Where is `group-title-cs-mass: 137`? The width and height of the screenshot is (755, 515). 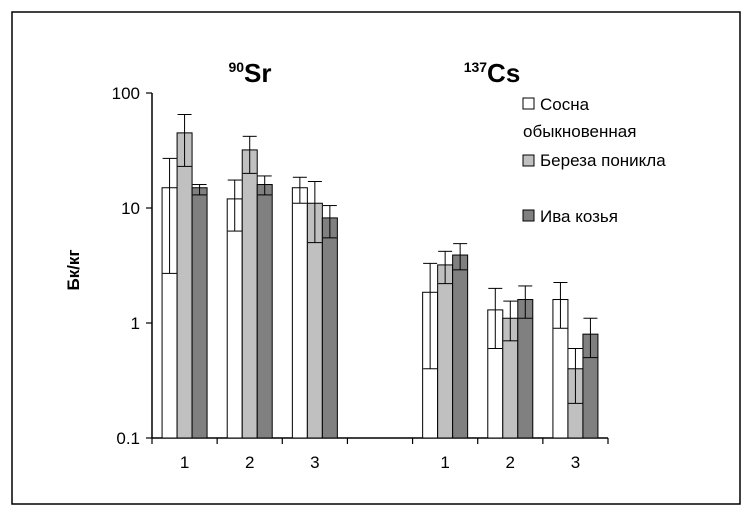 group-title-cs-mass: 137 is located at coordinates (476, 67).